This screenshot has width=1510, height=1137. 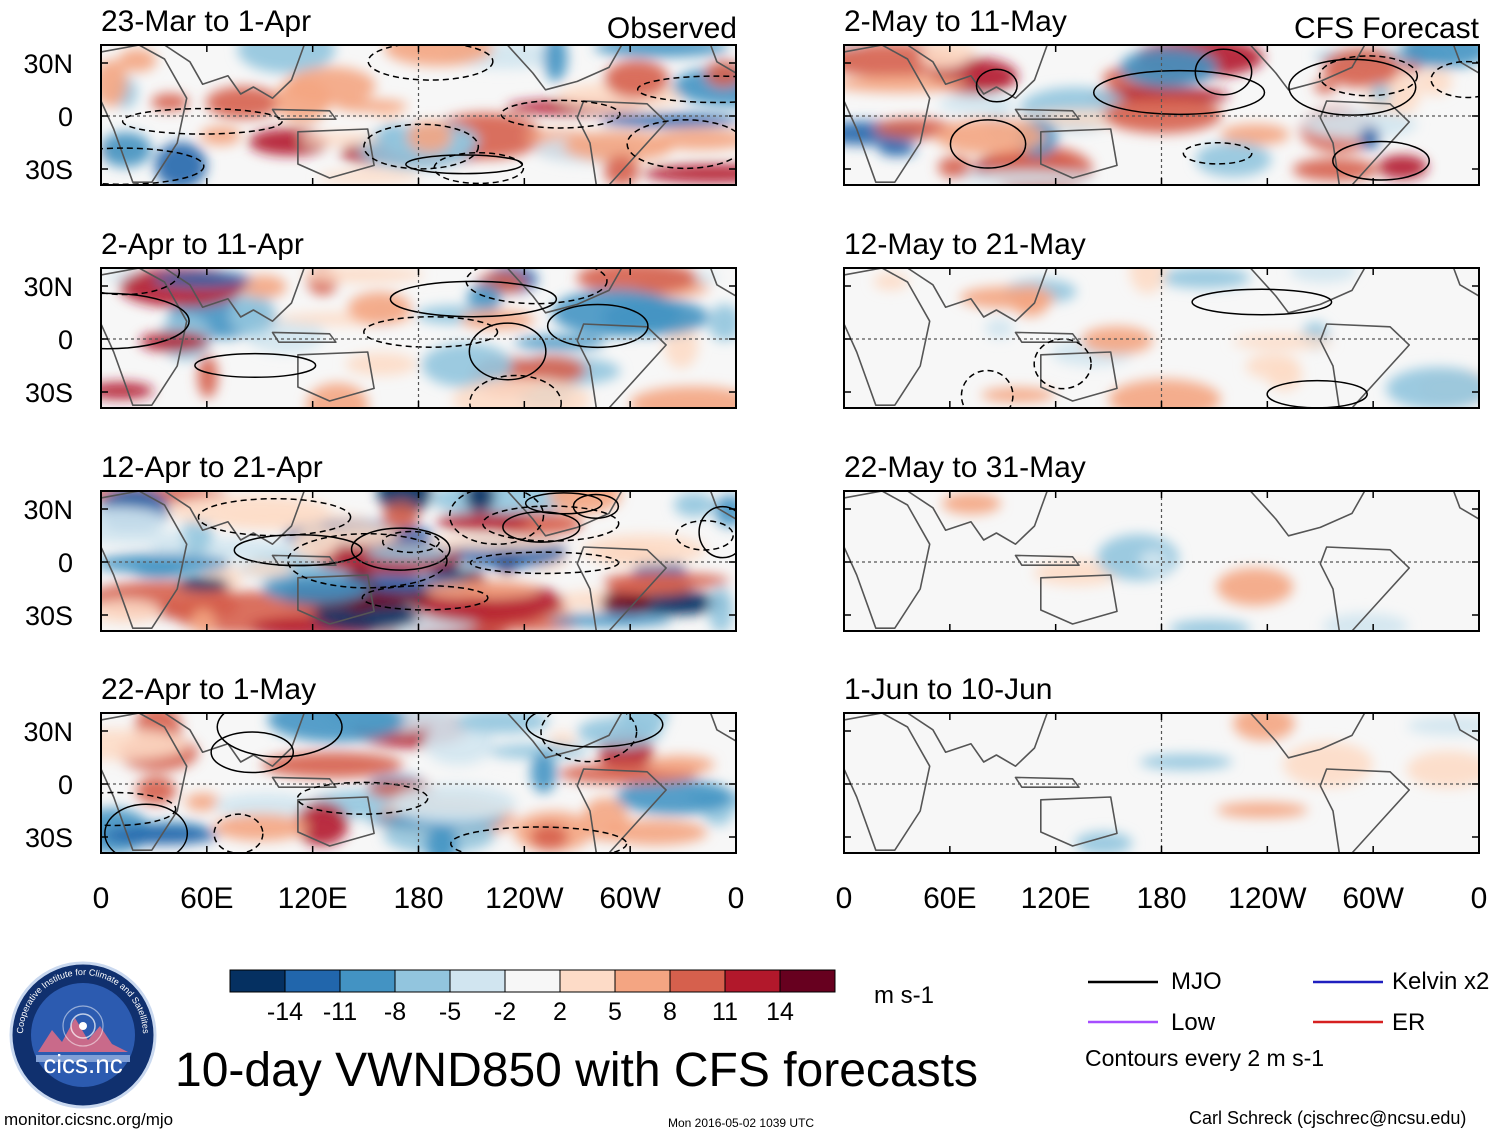 I want to click on lat-tick-label: 30N, so click(x=48, y=510).